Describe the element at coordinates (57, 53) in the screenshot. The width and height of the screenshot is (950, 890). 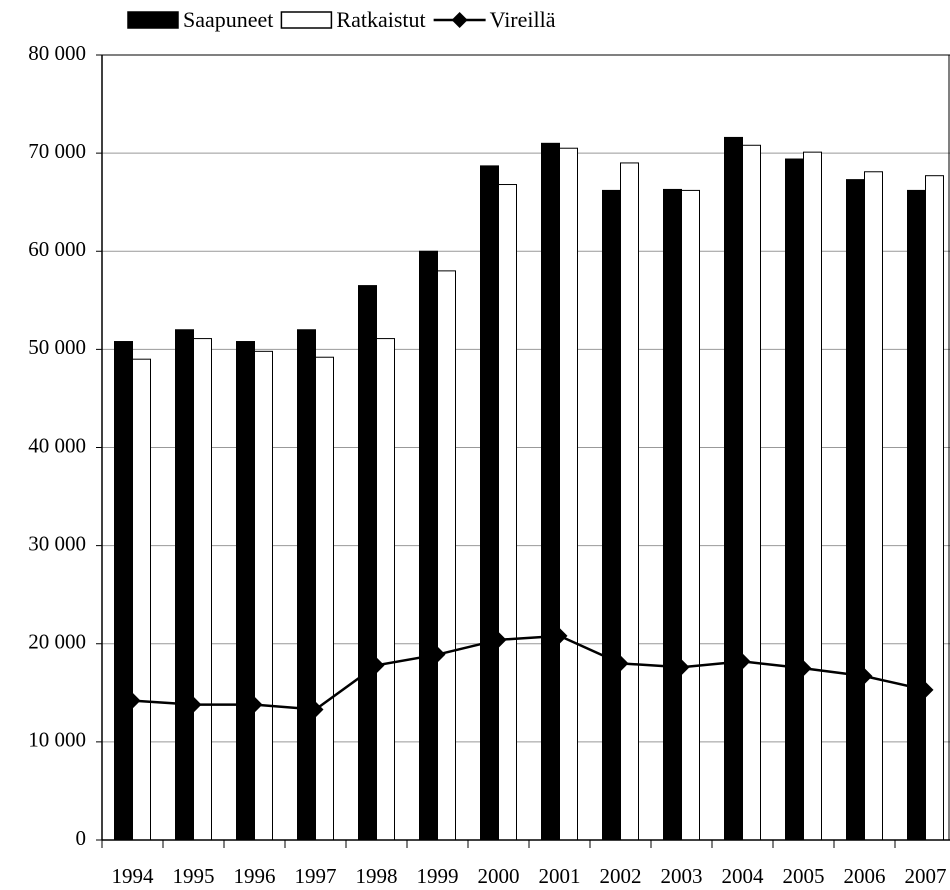
I see `y-tick-label: 80 000` at that location.